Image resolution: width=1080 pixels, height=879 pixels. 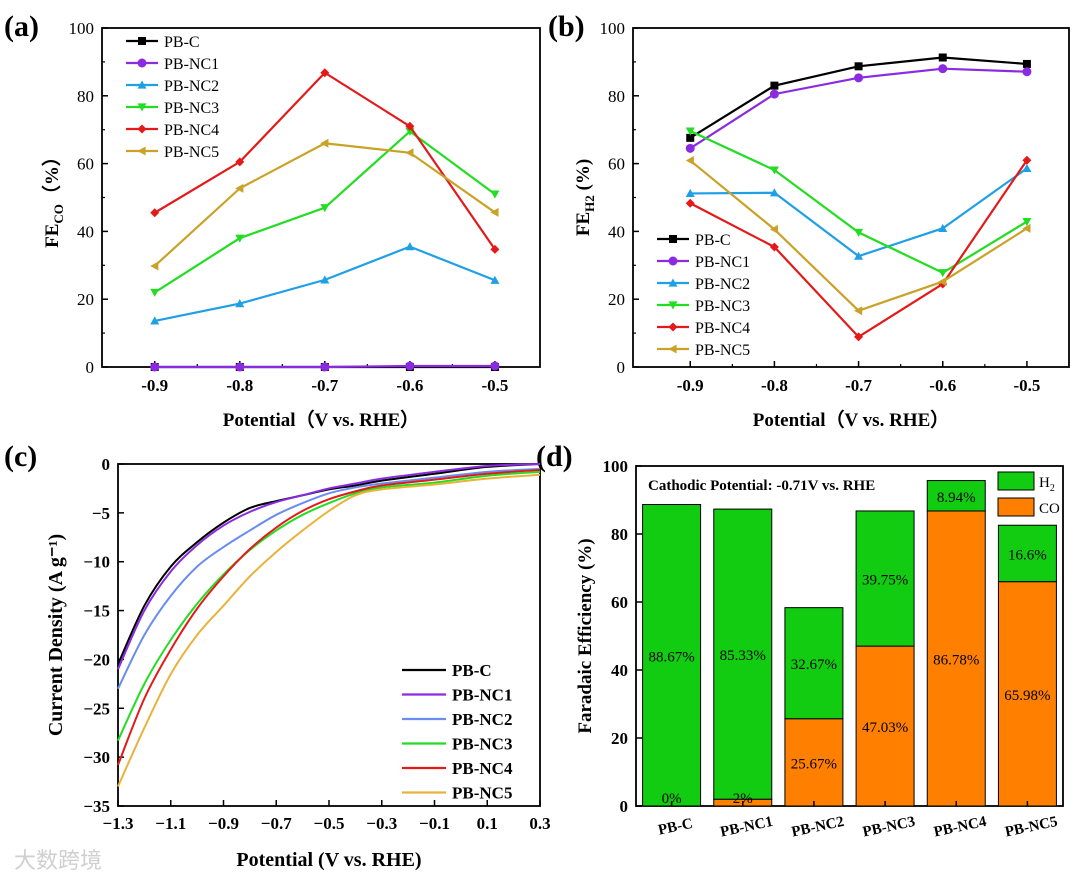 What do you see at coordinates (885, 728) in the screenshot?
I see `data-label-co: 47.03%` at bounding box center [885, 728].